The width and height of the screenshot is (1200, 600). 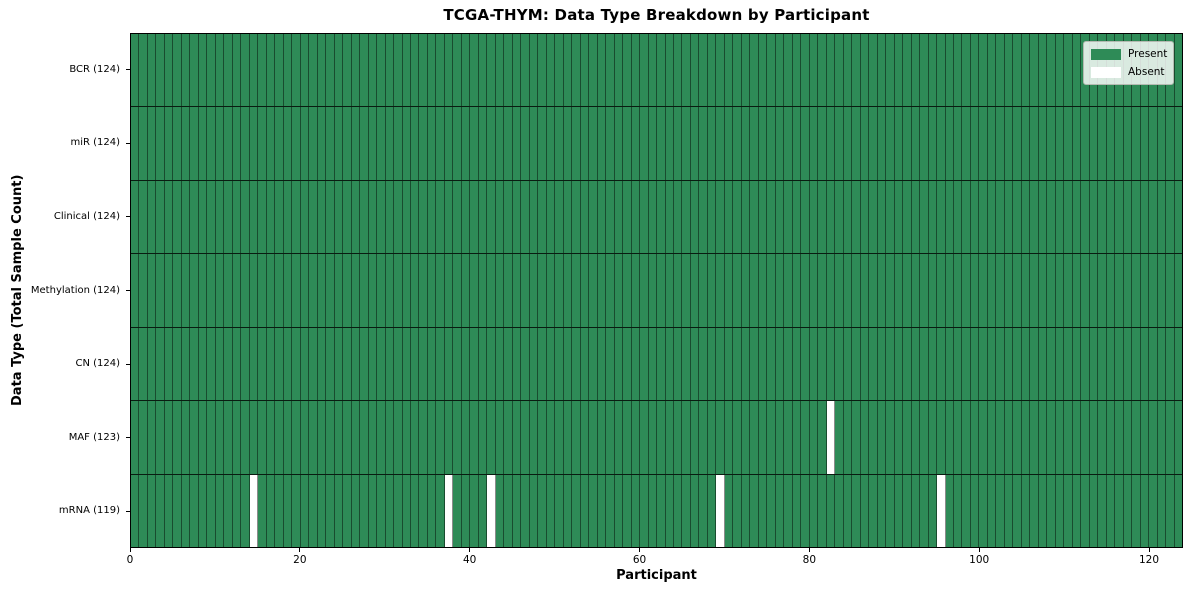 What do you see at coordinates (657, 510) in the screenshot?
I see `heatmap-row` at bounding box center [657, 510].